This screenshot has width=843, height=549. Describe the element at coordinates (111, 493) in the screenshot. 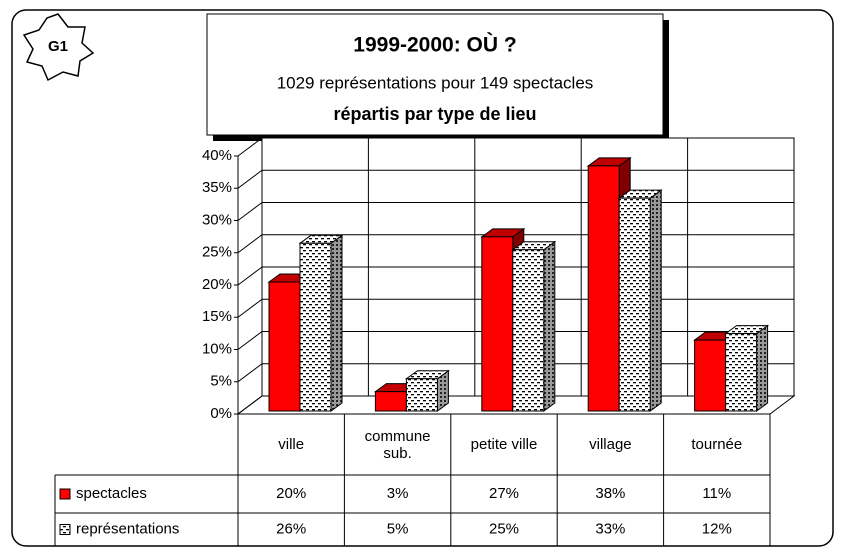

I see `legend-label: spectacles` at that location.